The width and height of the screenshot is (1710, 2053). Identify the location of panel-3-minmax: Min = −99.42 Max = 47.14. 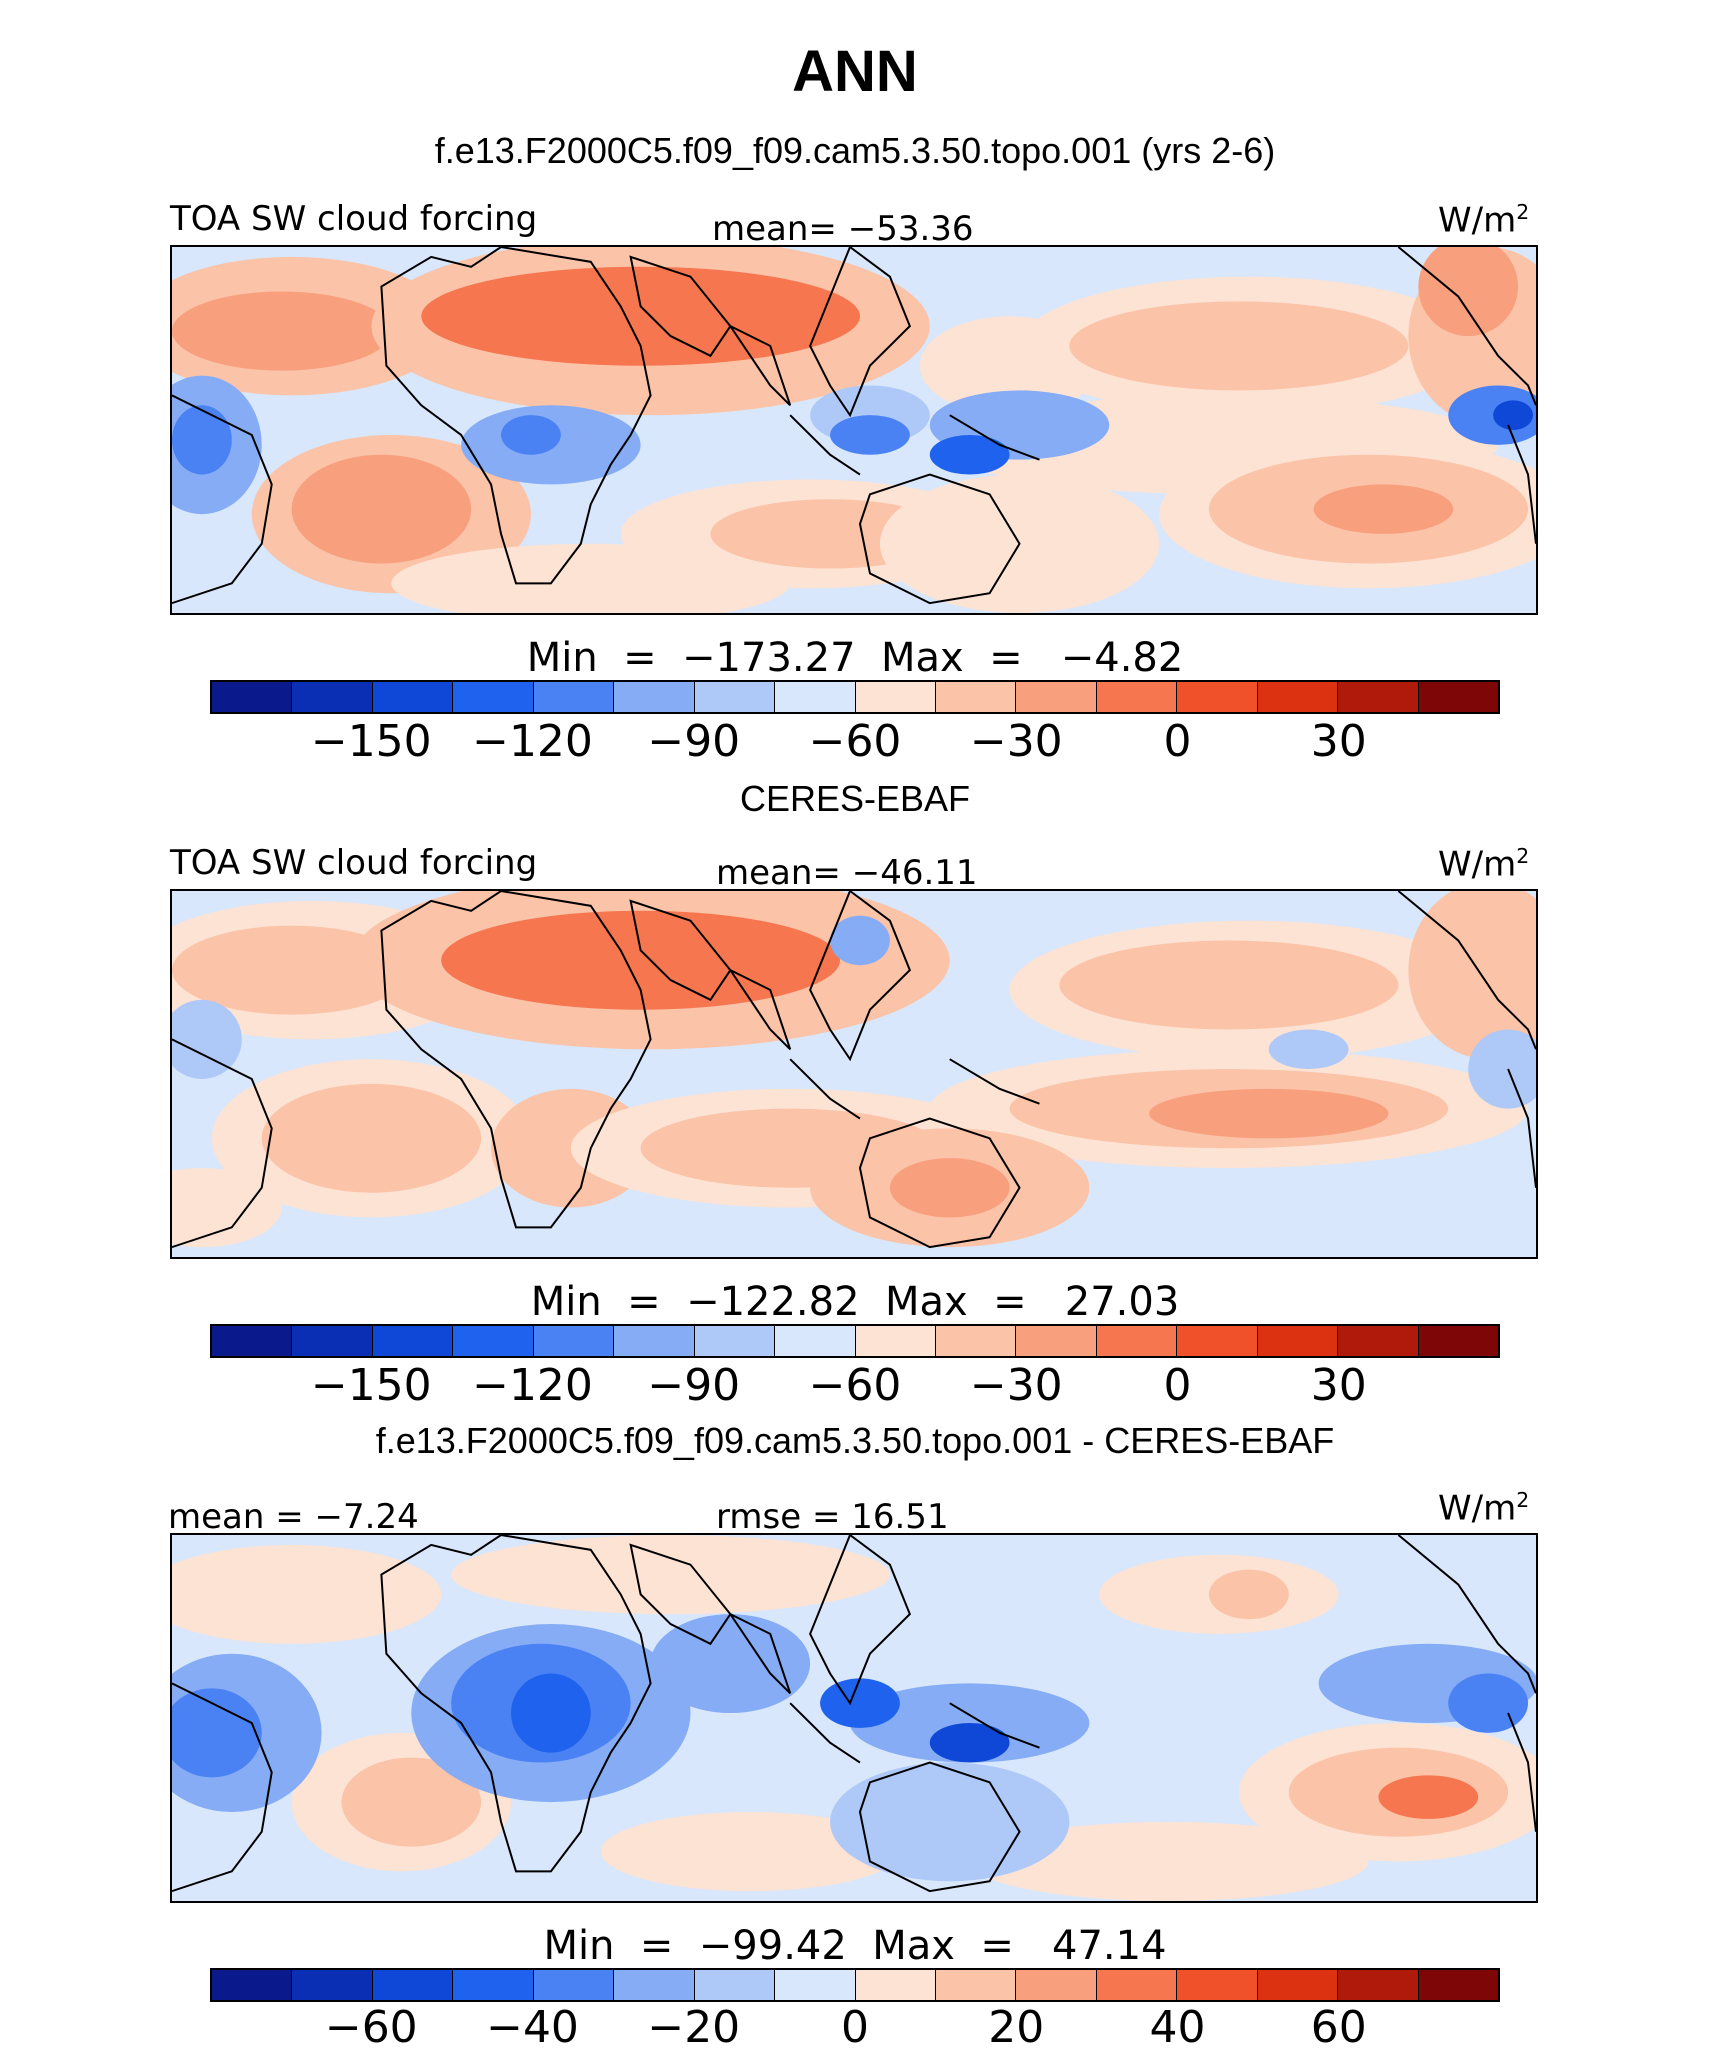
(855, 1946).